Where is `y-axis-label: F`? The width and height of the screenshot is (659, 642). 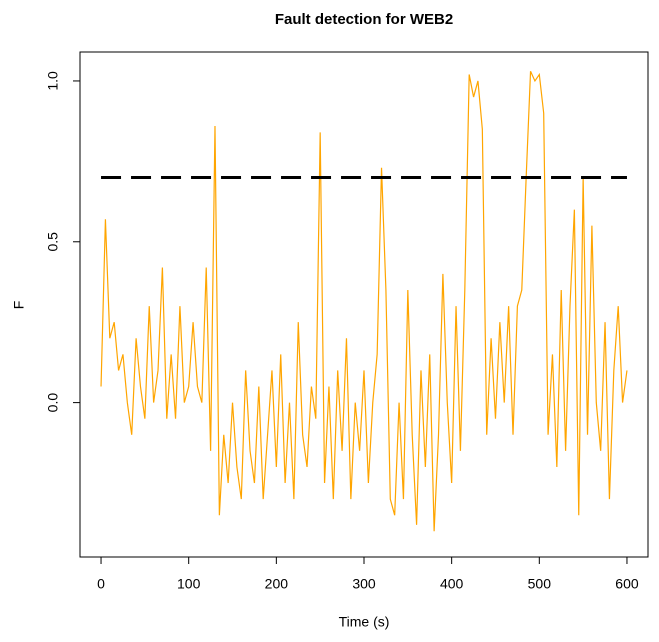
y-axis-label: F is located at coordinates (19, 305).